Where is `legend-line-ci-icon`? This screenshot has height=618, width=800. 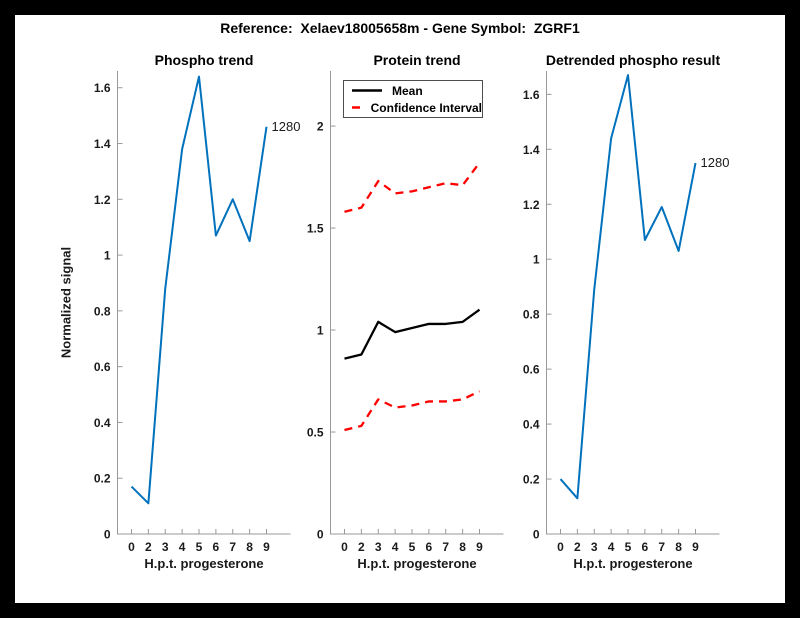 legend-line-ci-icon is located at coordinates (357, 107).